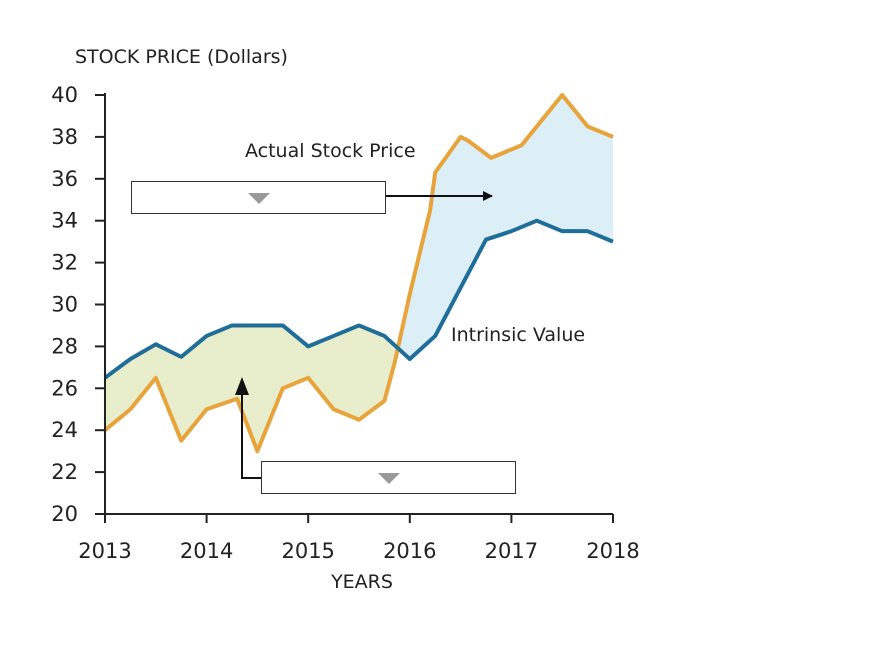 The width and height of the screenshot is (878, 652). I want to click on y-ticks: 20 22 24 26 28 30 32 34 36 38 40, so click(78, 304).